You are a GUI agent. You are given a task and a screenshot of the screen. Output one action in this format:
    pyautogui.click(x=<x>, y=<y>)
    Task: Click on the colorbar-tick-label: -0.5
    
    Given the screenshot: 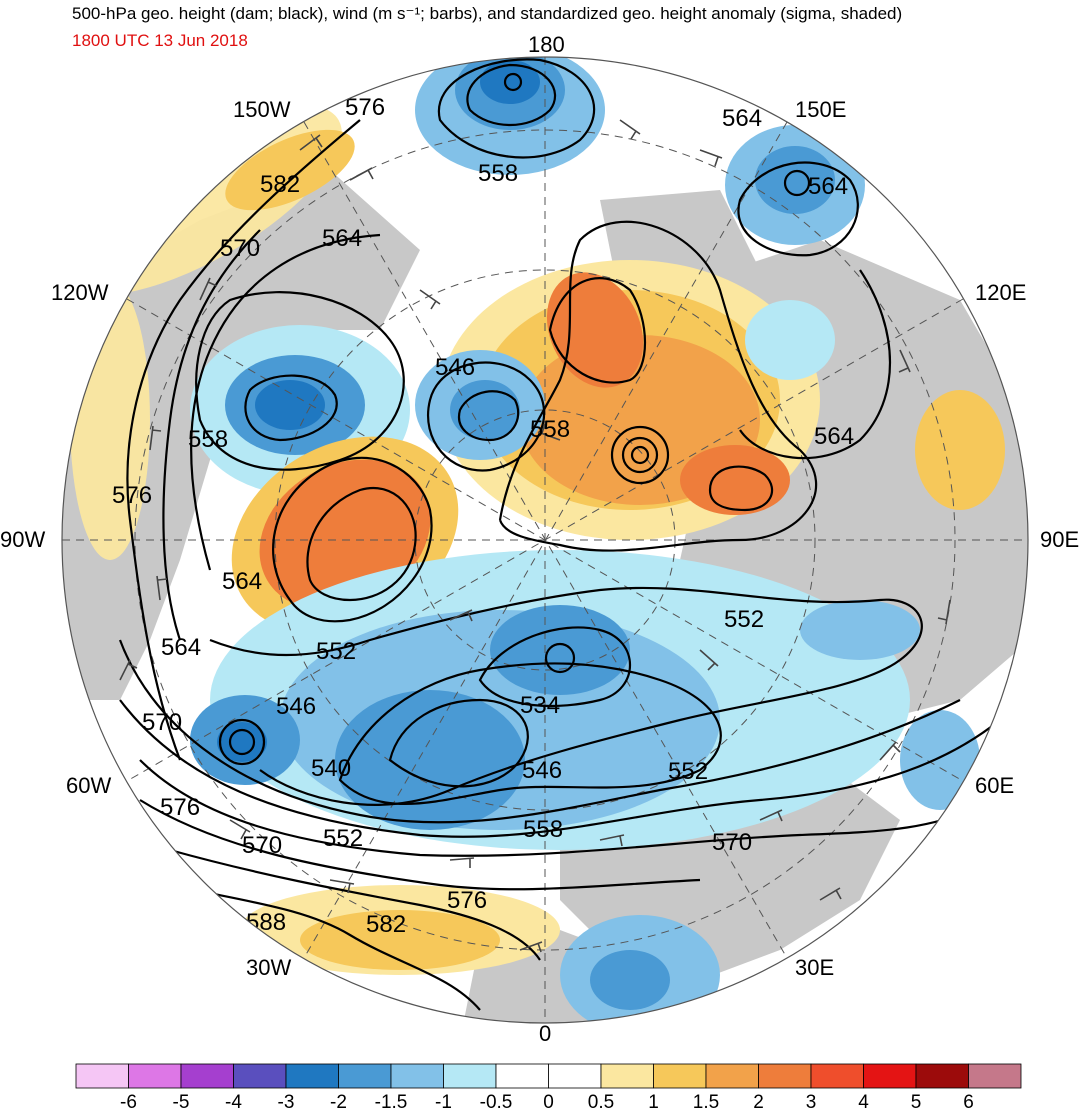 What is the action you would take?
    pyautogui.click(x=496, y=1102)
    